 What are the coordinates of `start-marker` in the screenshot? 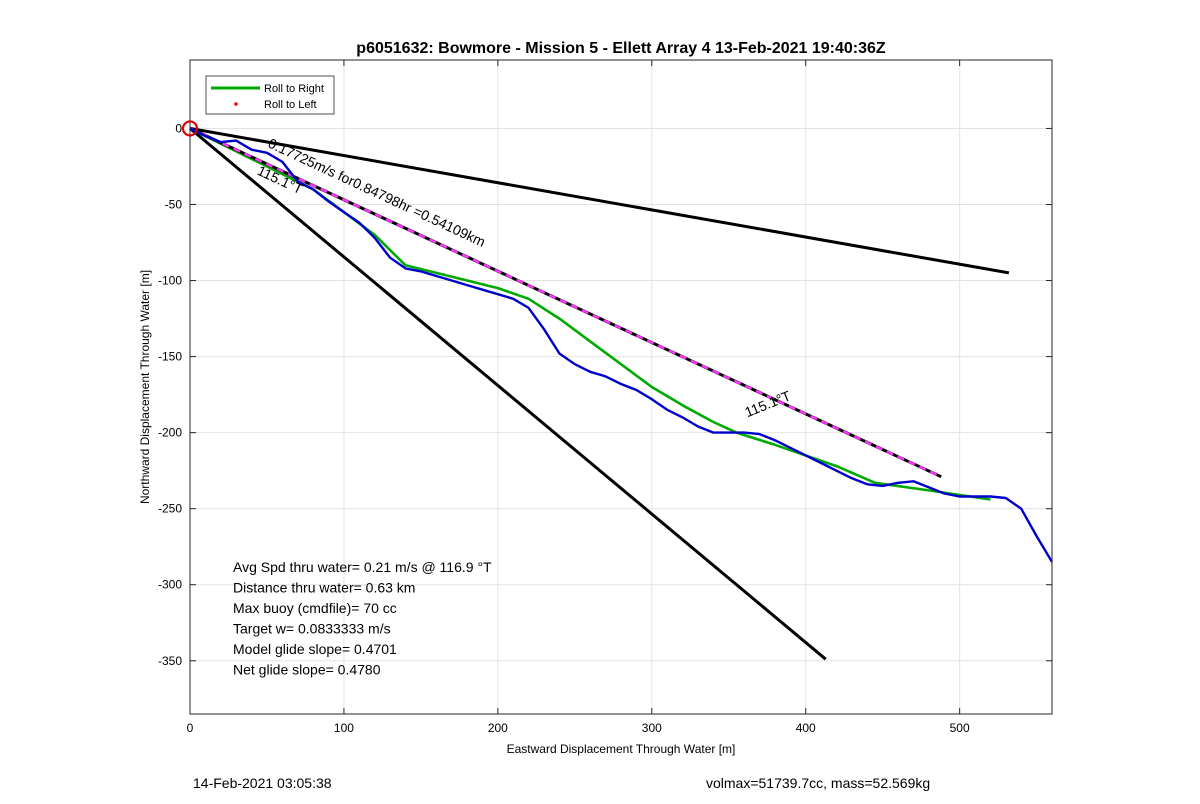 It's located at (190, 128).